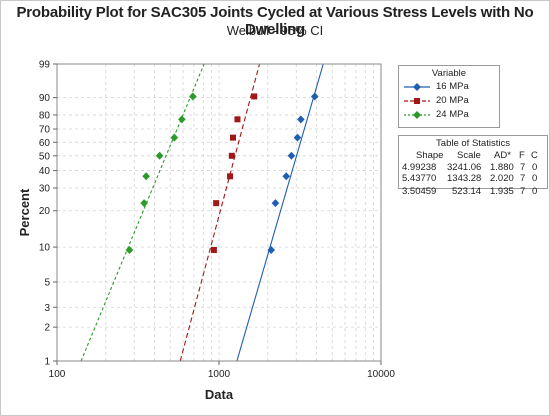 This screenshot has width=550, height=416. What do you see at coordinates (419, 167) in the screenshot?
I see `stats-cell-shape: 4.99238` at bounding box center [419, 167].